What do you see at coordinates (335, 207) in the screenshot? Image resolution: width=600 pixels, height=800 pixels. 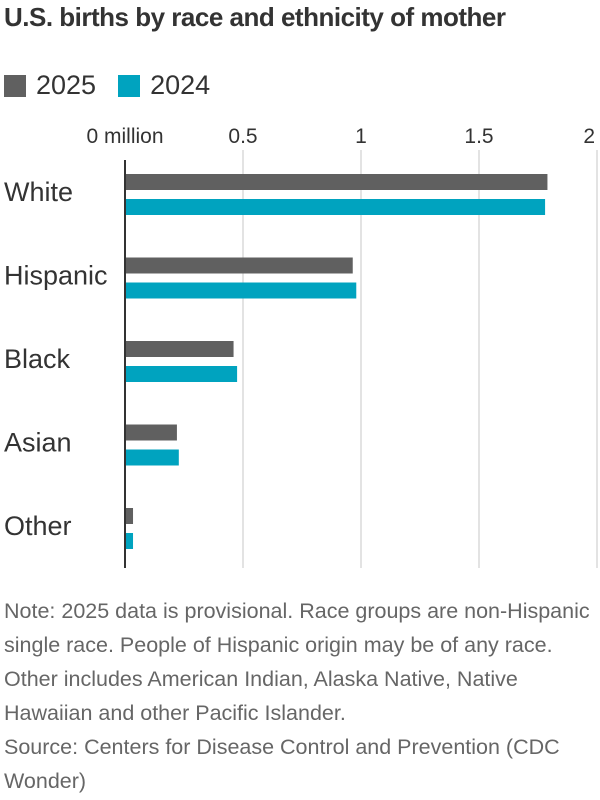 I see `bar-white-2024` at bounding box center [335, 207].